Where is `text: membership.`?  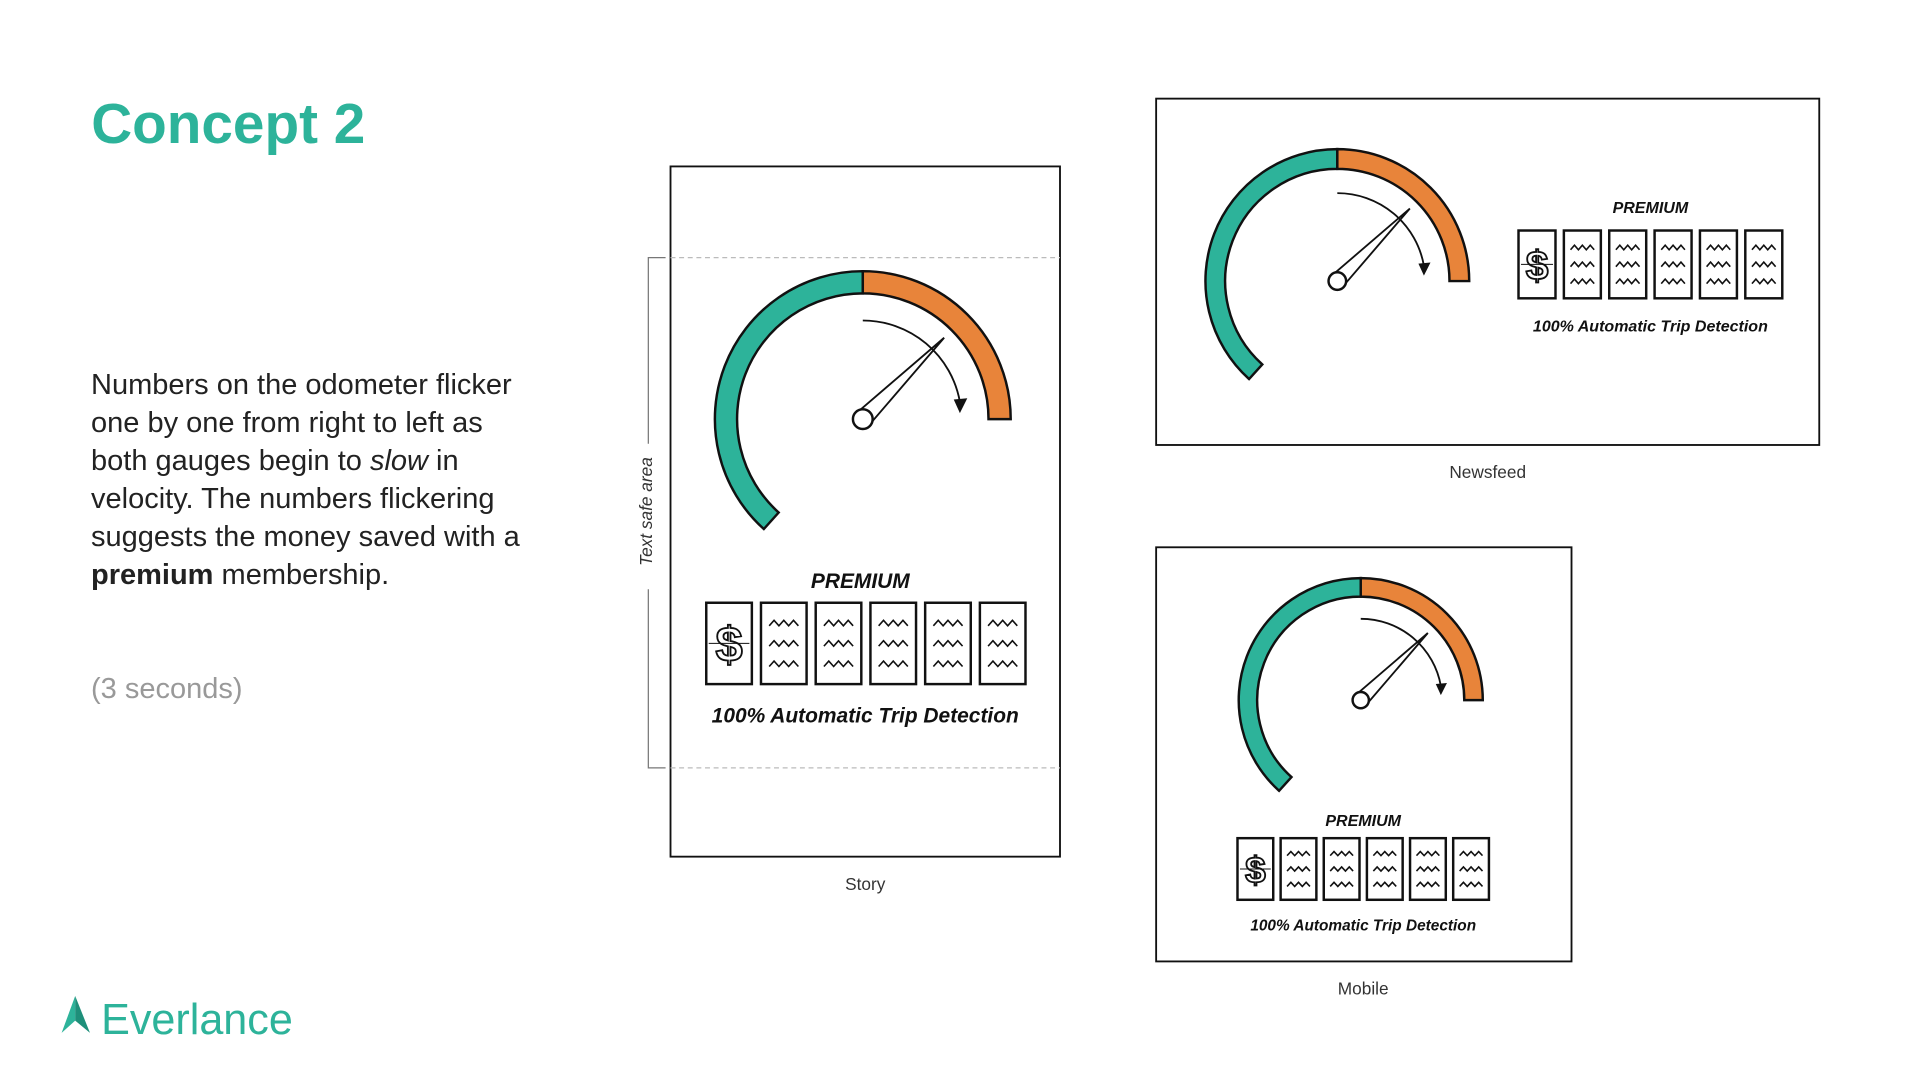 text: membership. is located at coordinates (301, 575).